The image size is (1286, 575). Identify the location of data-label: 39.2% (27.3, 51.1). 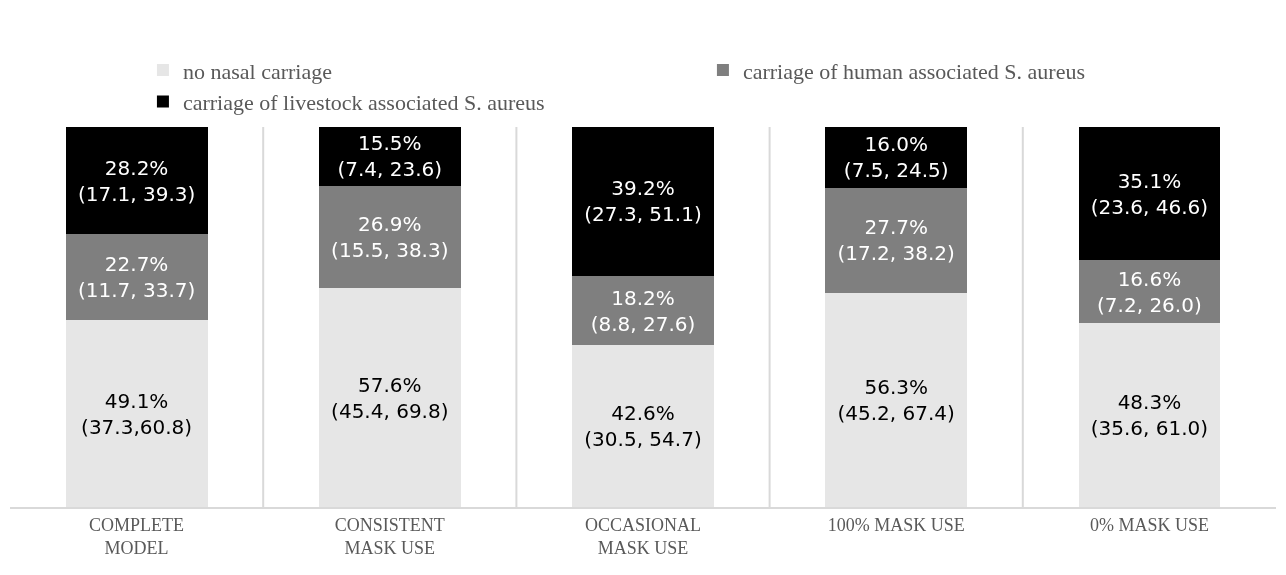
(643, 201).